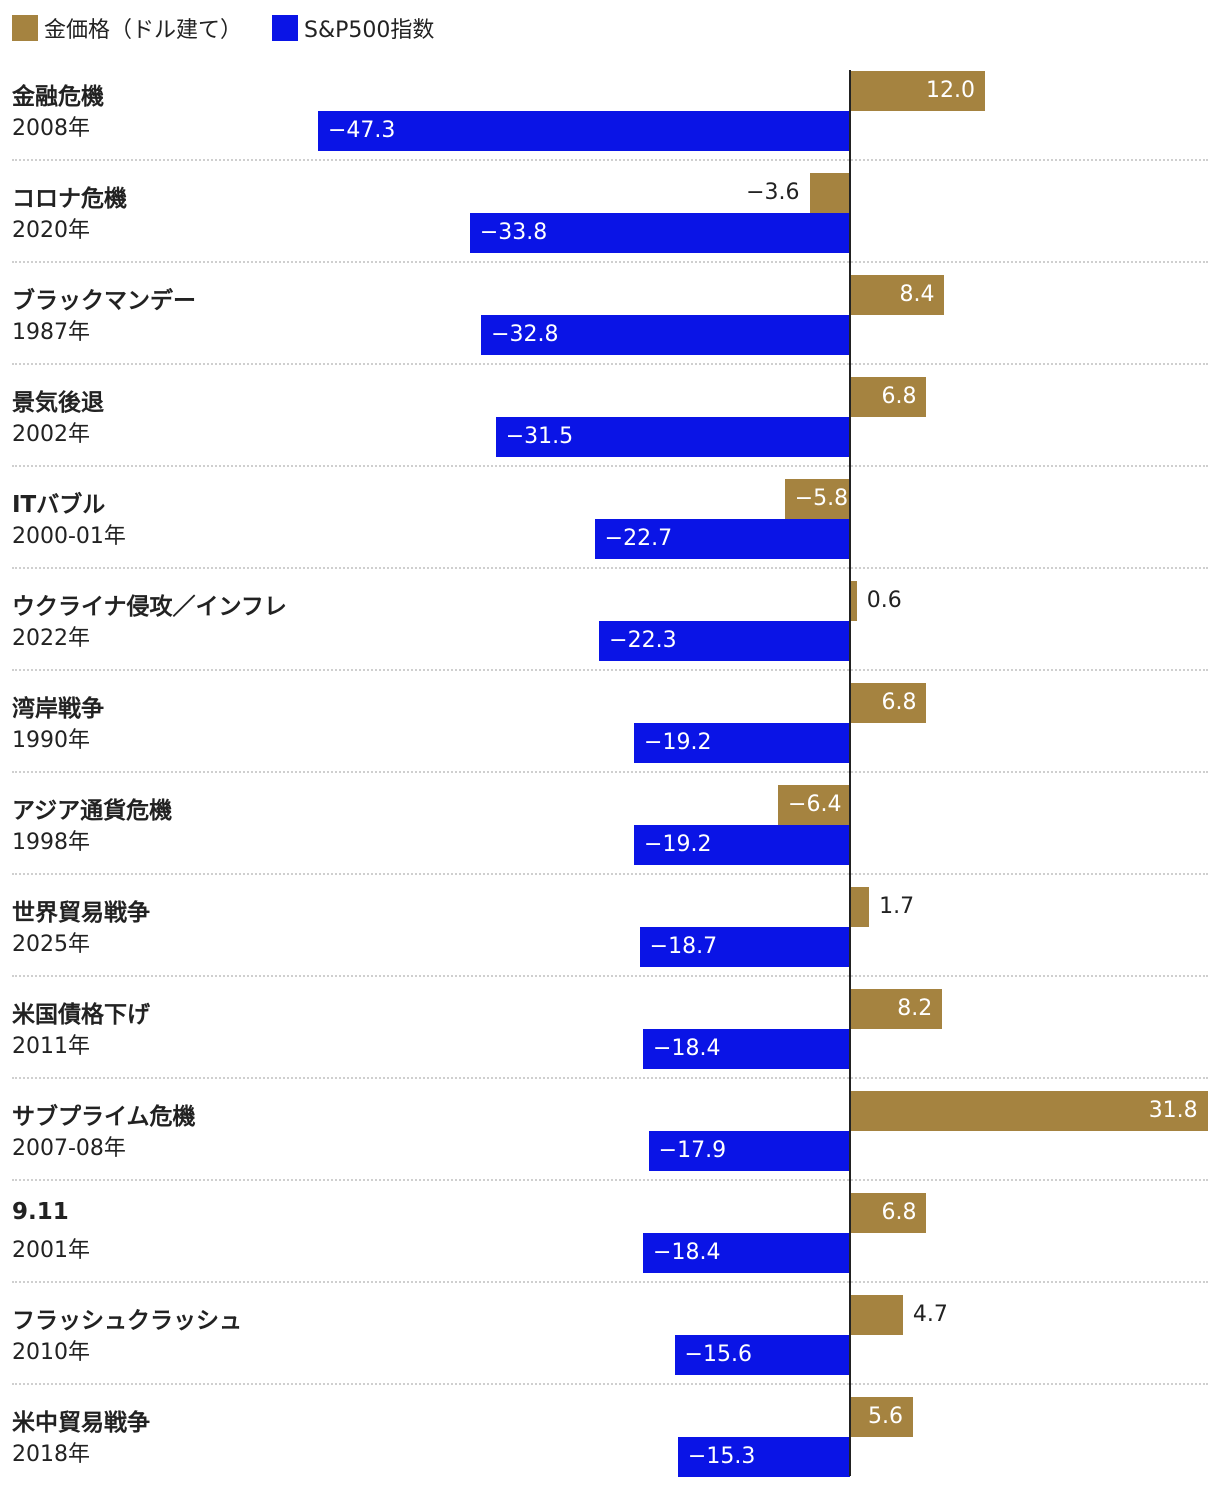  What do you see at coordinates (69, 536) in the screenshot?
I see `category-period: 2000-01年` at bounding box center [69, 536].